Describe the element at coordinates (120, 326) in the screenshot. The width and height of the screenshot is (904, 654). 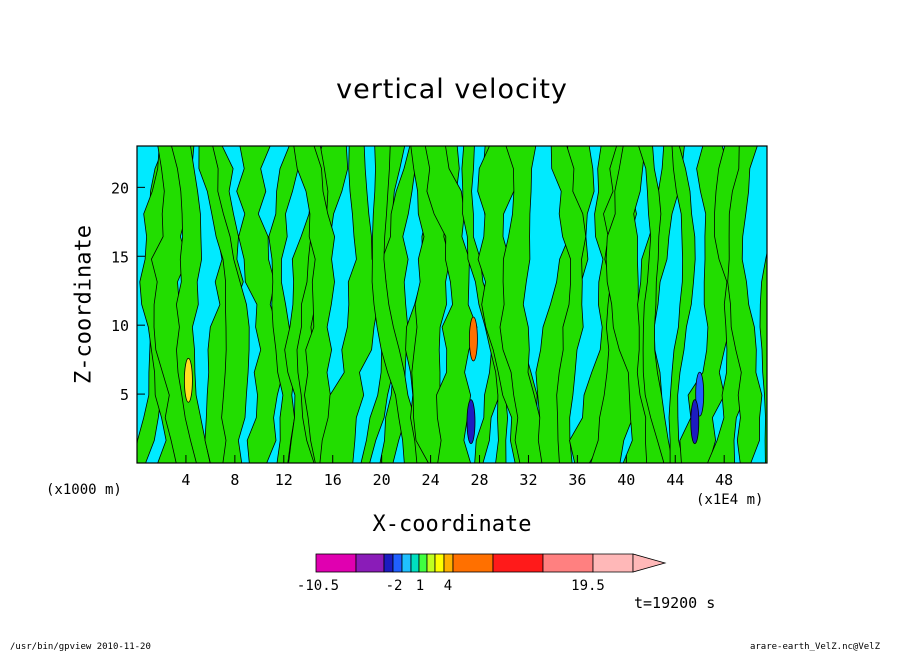
I see `y-tick-label: 10` at that location.